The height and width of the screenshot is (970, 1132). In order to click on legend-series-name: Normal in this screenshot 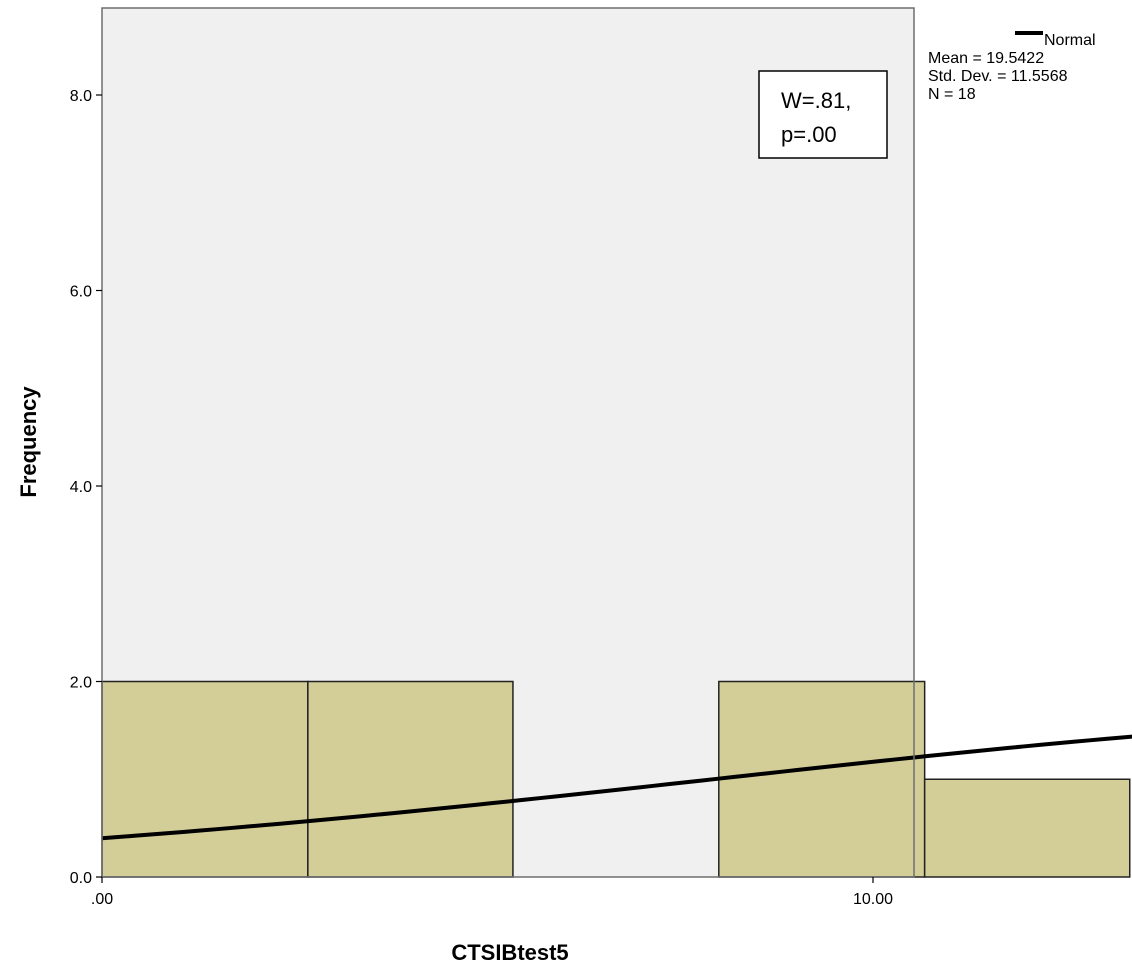, I will do `click(1070, 40)`.